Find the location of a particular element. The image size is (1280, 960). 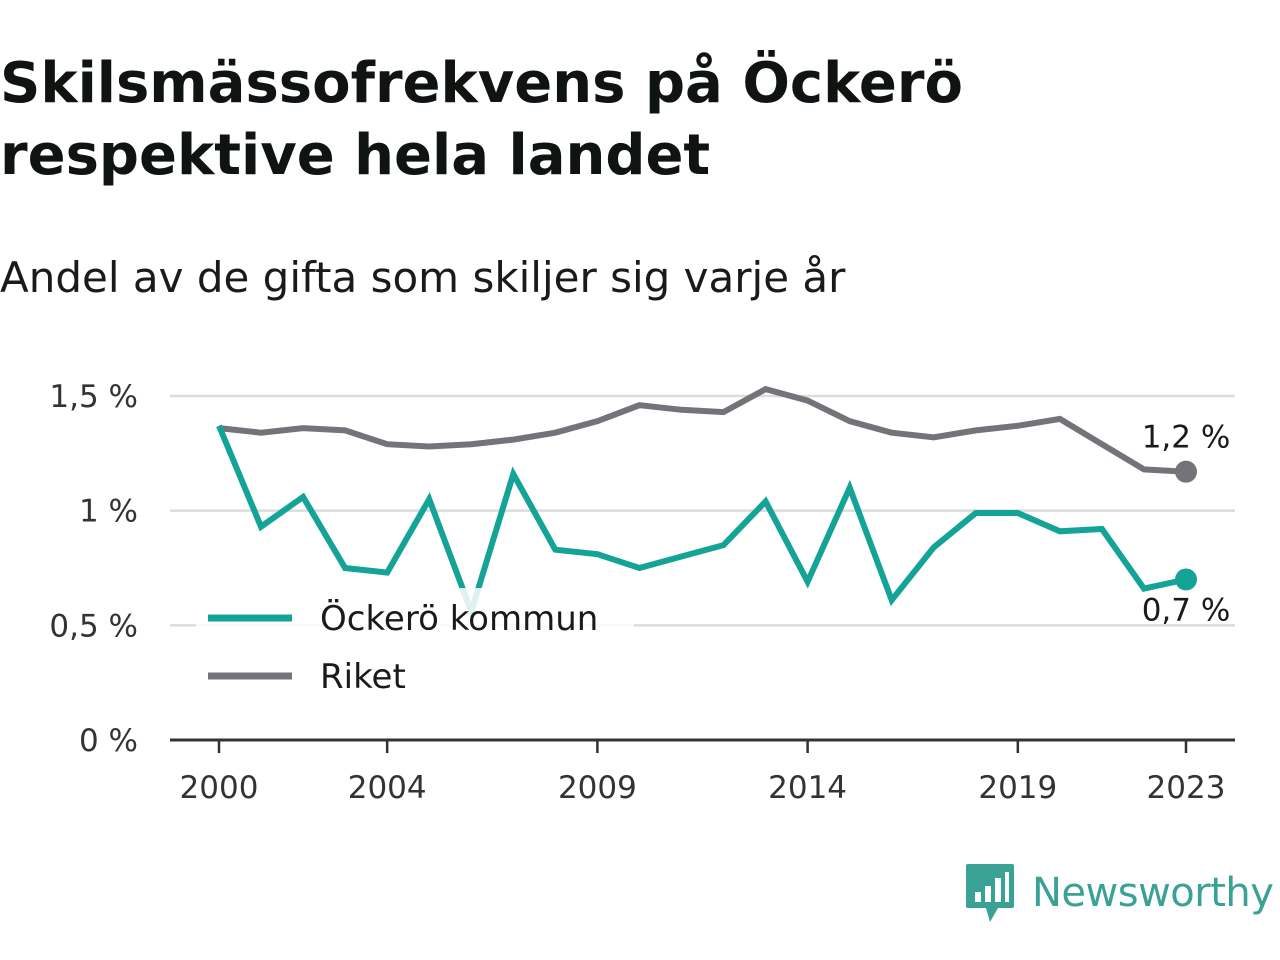

end-labels: 0,7 % 1,2 % is located at coordinates (1186, 524).